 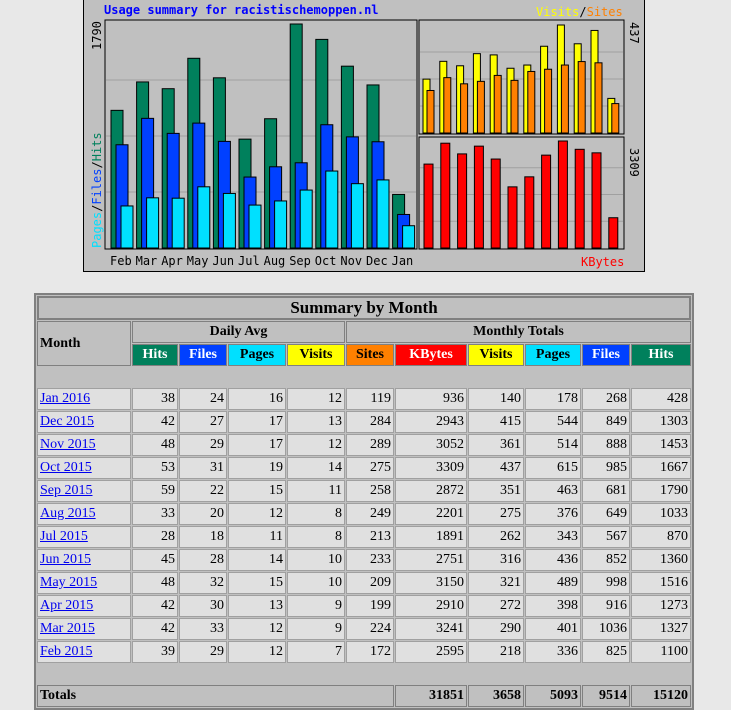 I want to click on cell-kbytes: 2910, so click(x=431, y=606).